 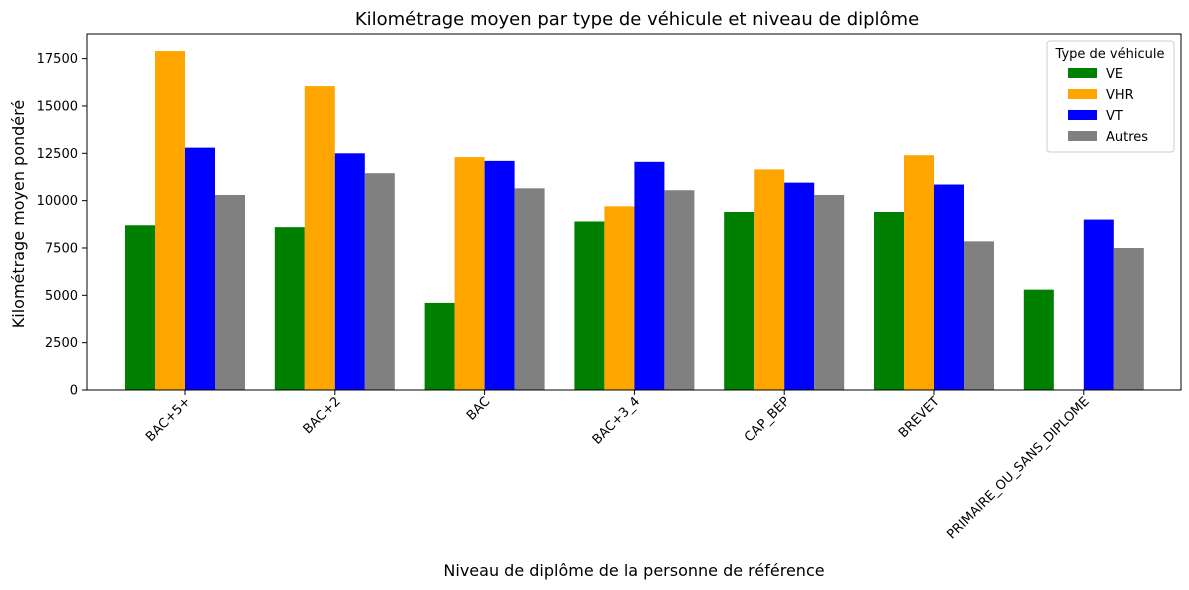 What do you see at coordinates (1110, 54) in the screenshot?
I see `legend-title: Type de véhicule` at bounding box center [1110, 54].